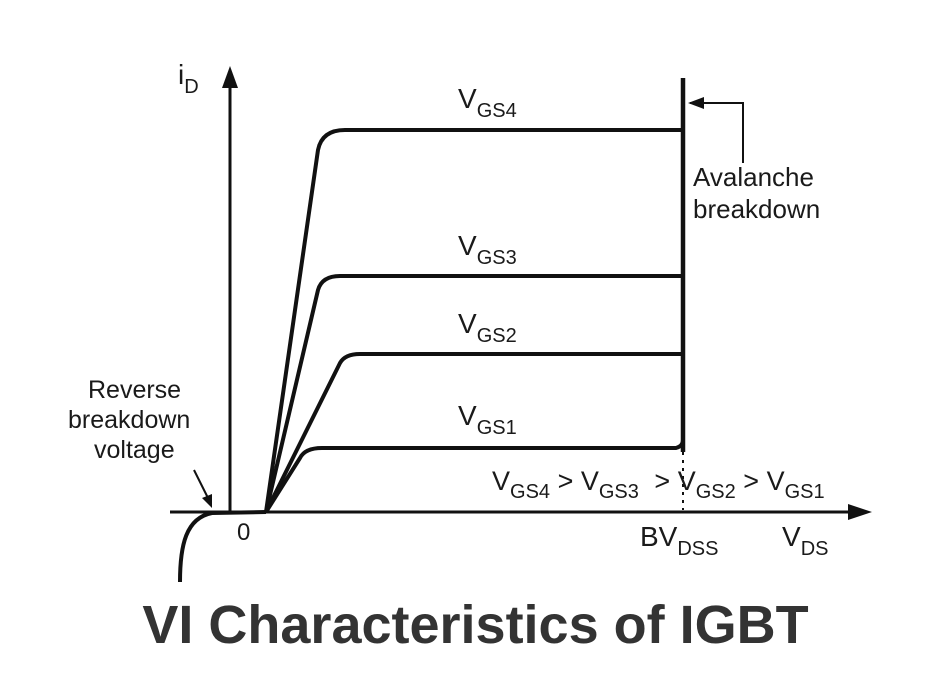  What do you see at coordinates (230, 77) in the screenshot?
I see `y-axis-arrowhead` at bounding box center [230, 77].